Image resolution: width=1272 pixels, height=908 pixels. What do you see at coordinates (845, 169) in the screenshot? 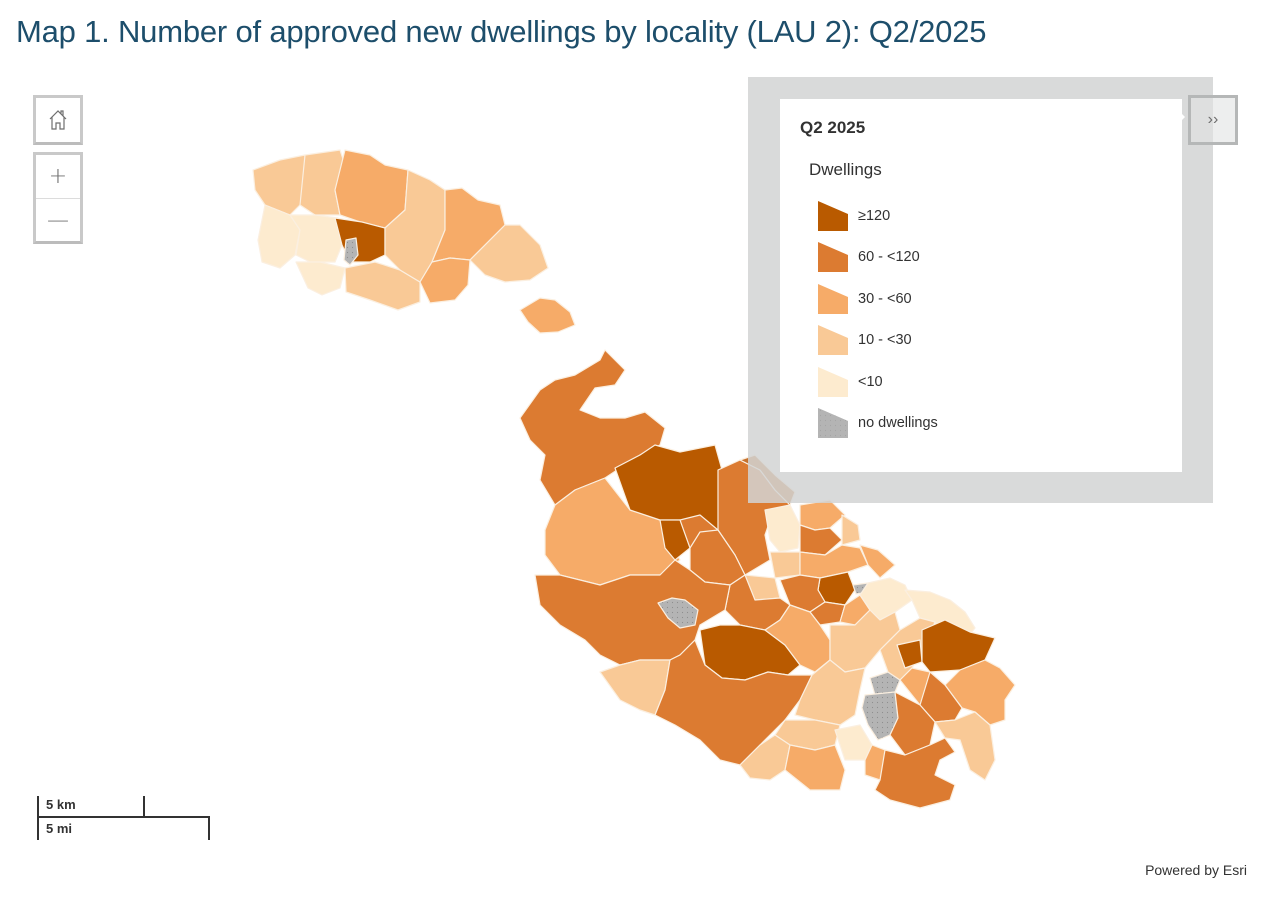
I see `legend-layer-name: Dwellings` at bounding box center [845, 169].